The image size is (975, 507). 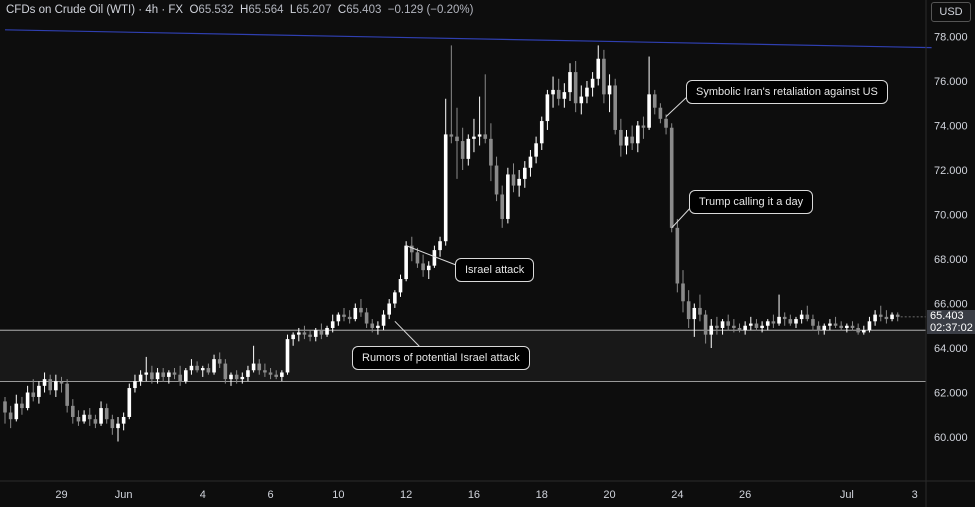 I want to click on time-tick-label: 18, so click(x=542, y=495).